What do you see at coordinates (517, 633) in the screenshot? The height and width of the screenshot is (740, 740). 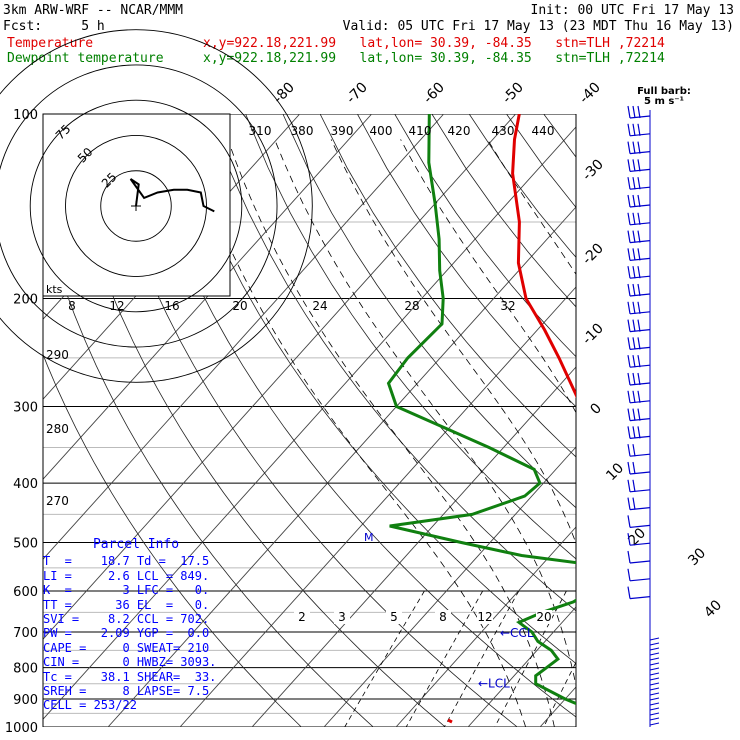 I see `level-label: ←CCL` at bounding box center [517, 633].